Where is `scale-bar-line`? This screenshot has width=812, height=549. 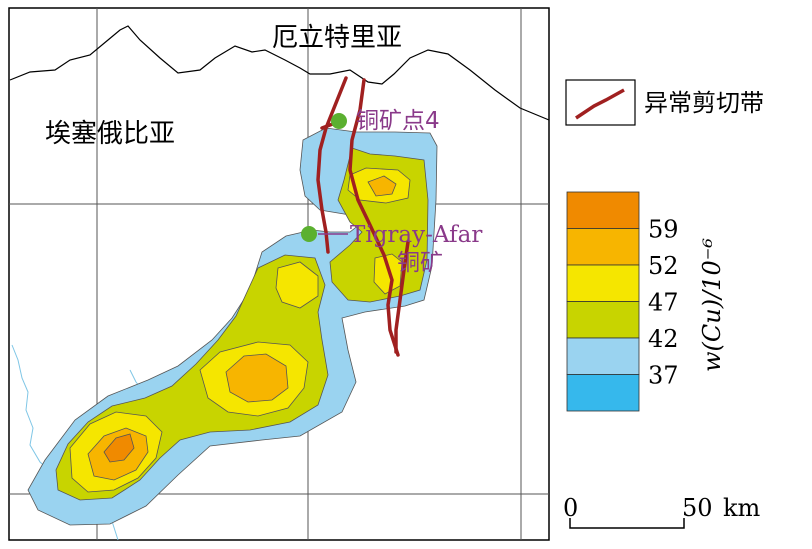 scale-bar-line is located at coordinates (627, 523).